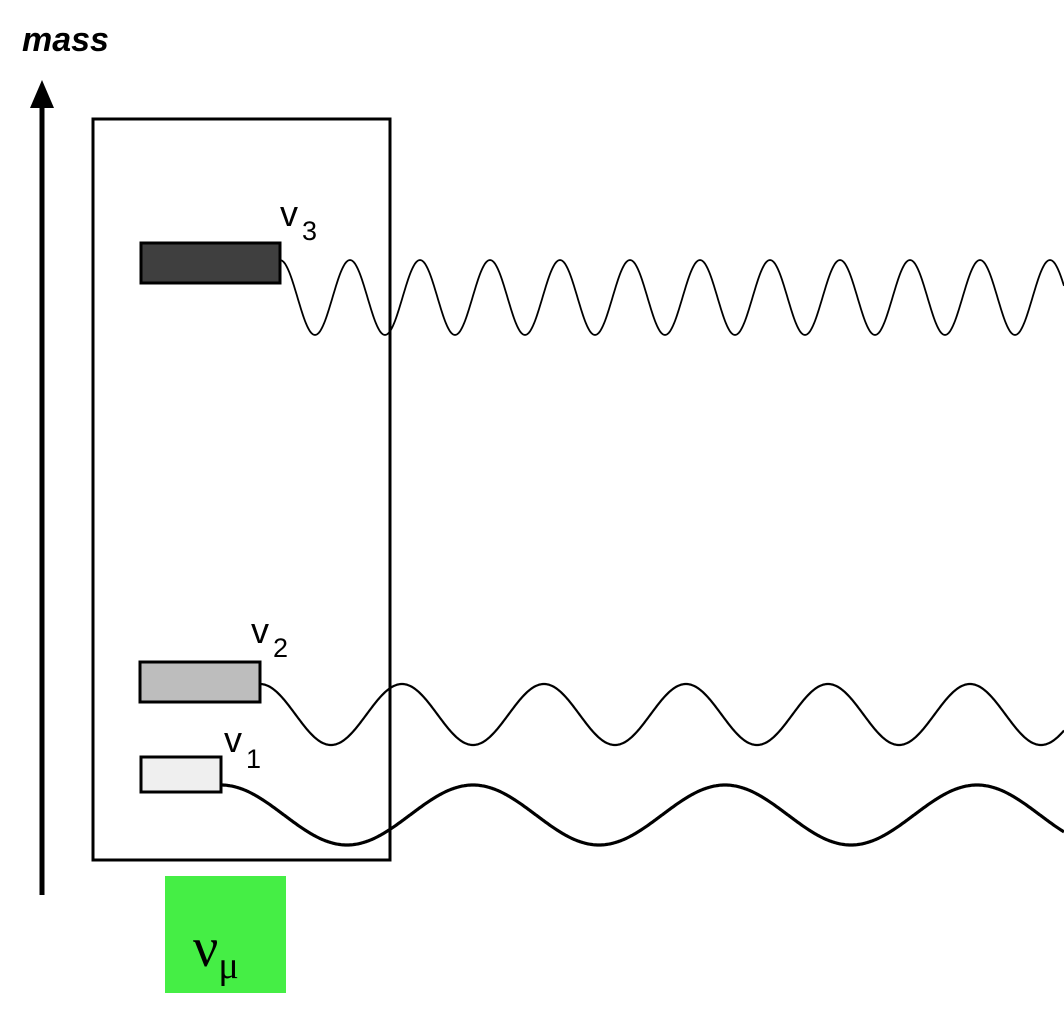 This screenshot has height=1020, width=1064. I want to click on axis-label: mass, so click(65, 40).